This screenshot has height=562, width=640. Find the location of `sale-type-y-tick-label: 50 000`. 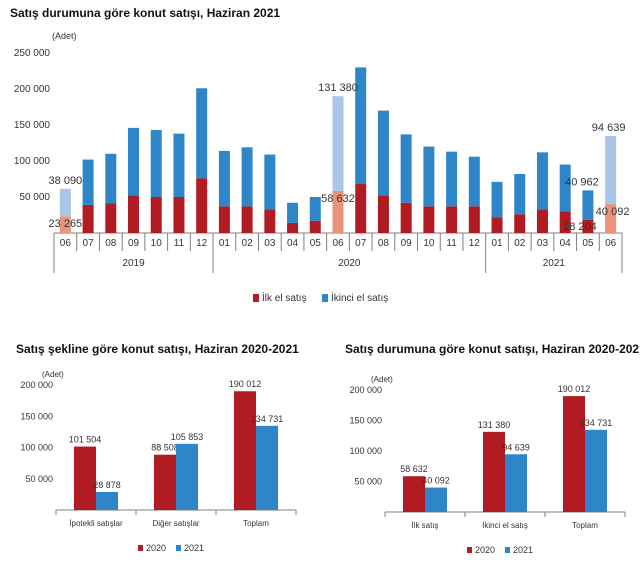

sale-type-y-tick-label: 50 000 is located at coordinates (39, 479).